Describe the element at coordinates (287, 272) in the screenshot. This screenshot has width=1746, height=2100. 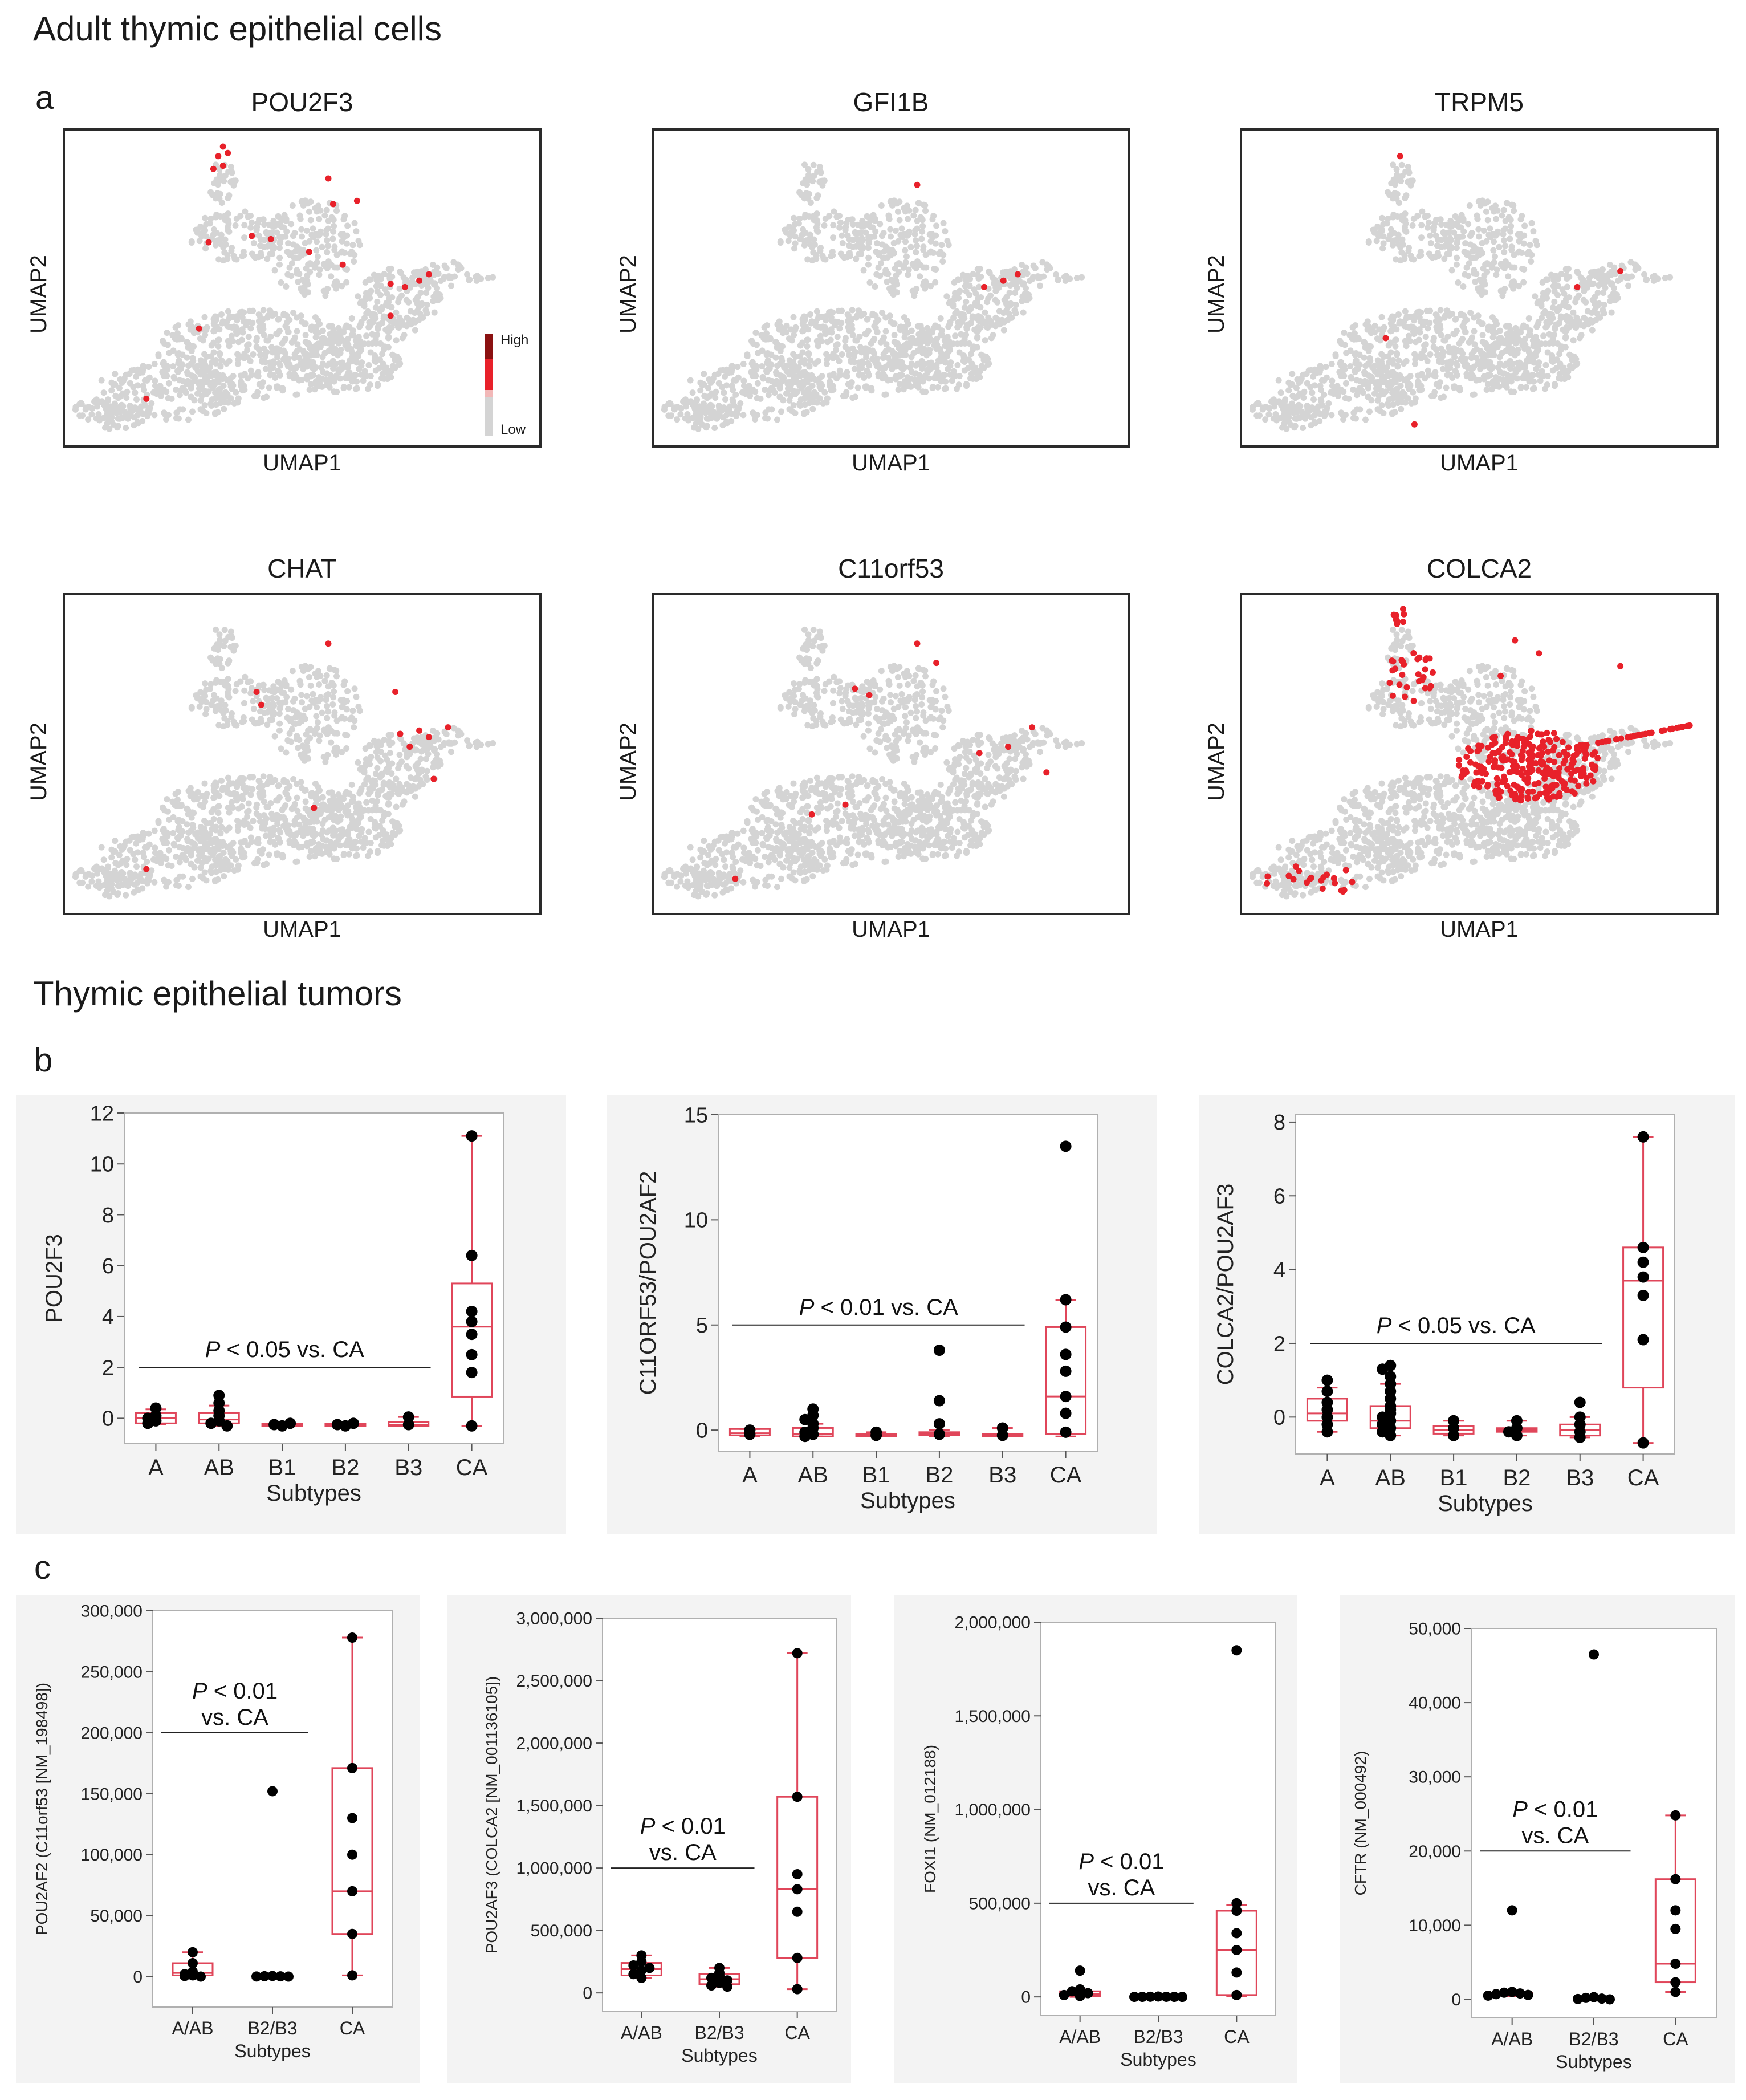
I see `umap-expressing-cells` at that location.